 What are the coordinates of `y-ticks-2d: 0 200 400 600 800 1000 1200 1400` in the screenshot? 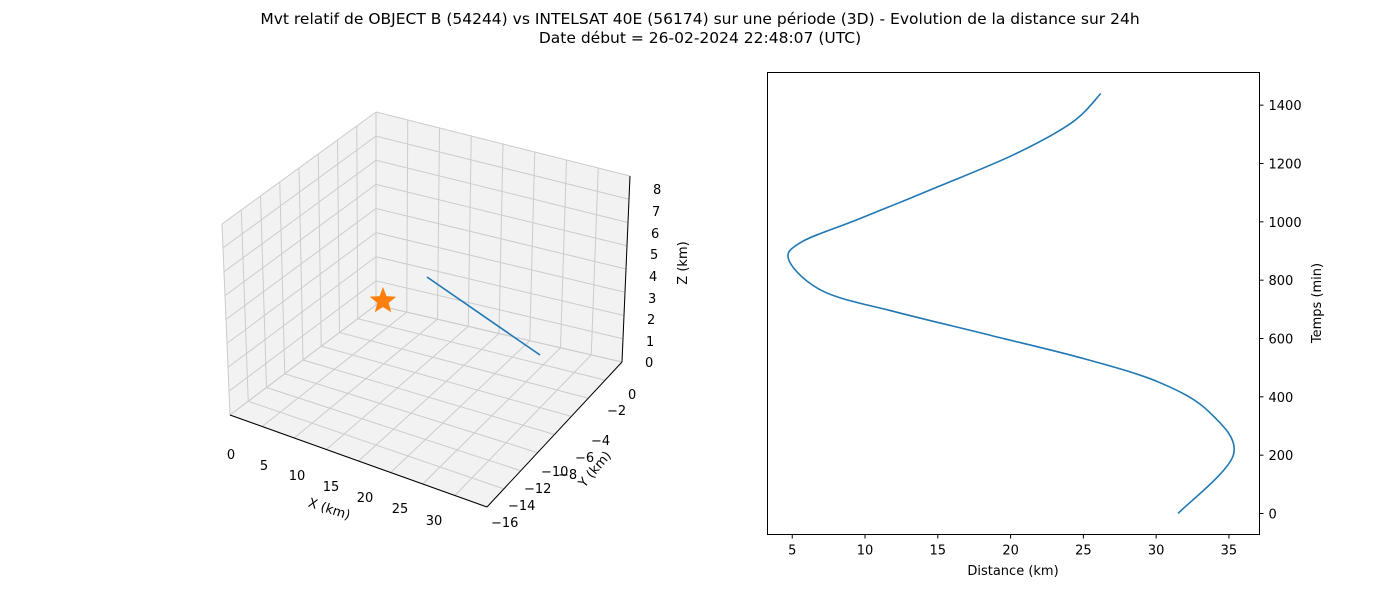 It's located at (1280, 311).